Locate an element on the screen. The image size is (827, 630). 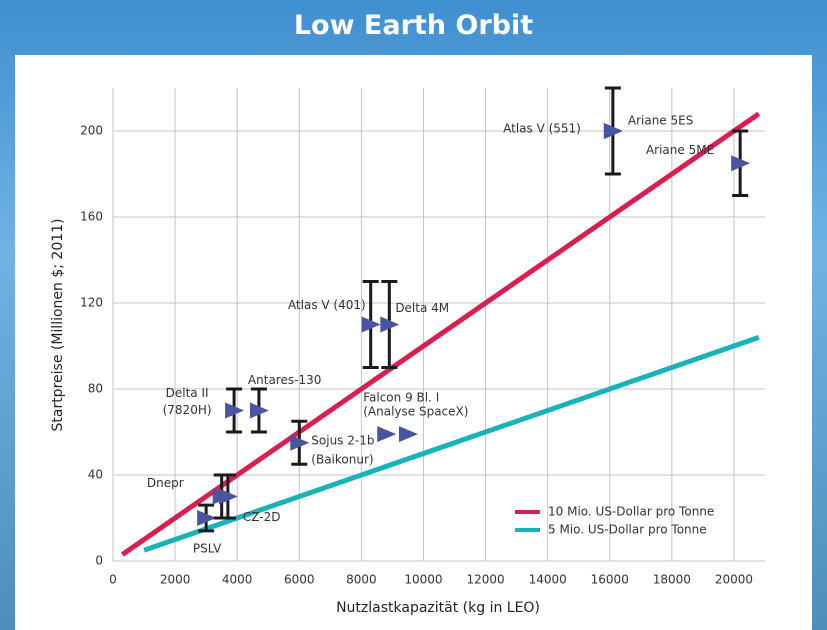
y-axis-title: Startpreise (Millionen $; 2011) is located at coordinates (58, 324).